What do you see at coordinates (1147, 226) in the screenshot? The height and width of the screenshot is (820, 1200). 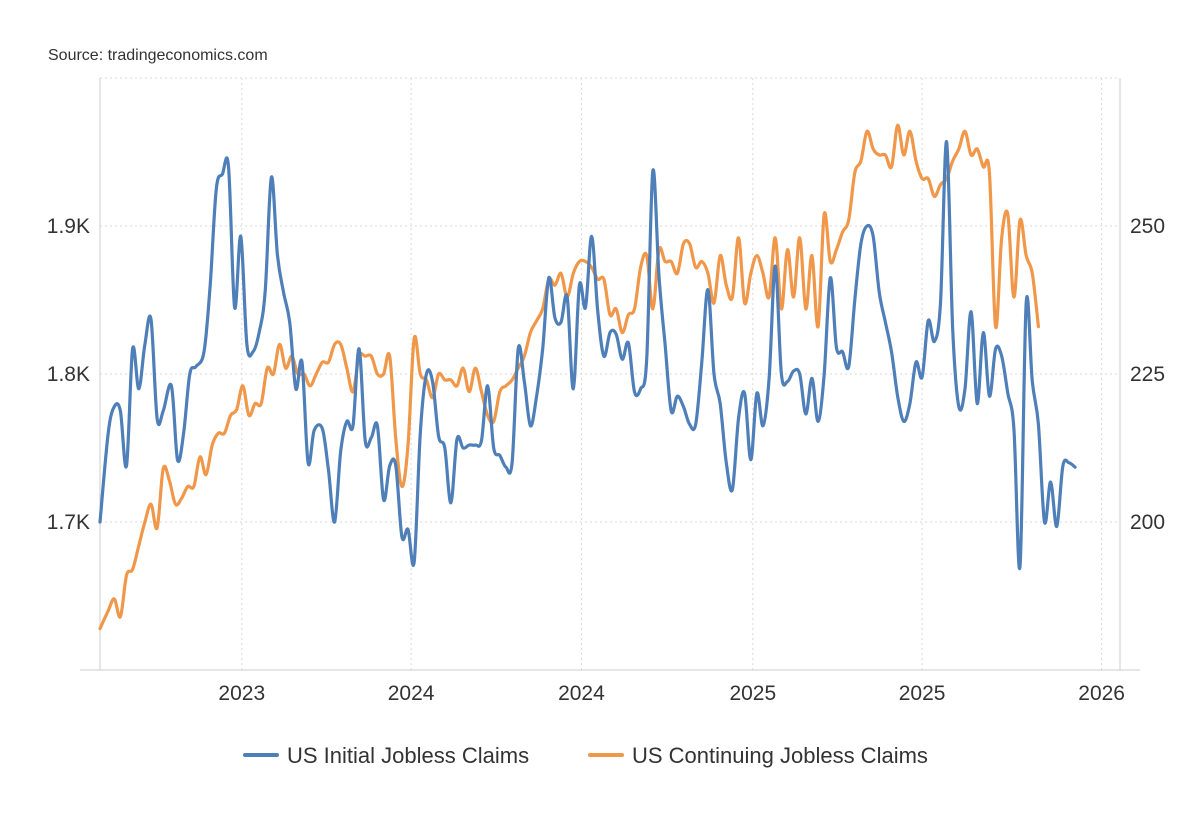 I see `y-right-tick-label: 250` at bounding box center [1147, 226].